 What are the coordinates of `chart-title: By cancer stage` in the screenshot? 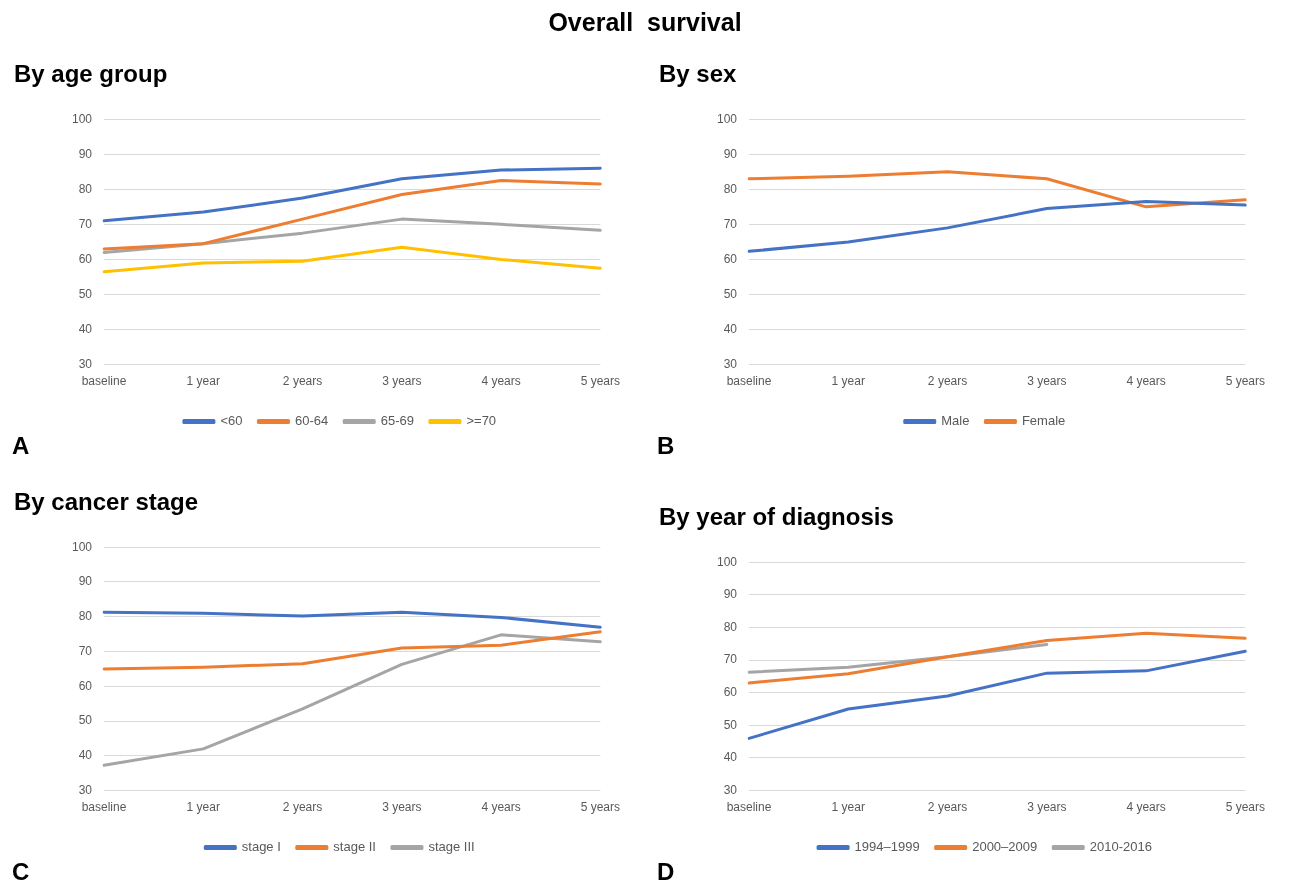 It's located at (106, 502).